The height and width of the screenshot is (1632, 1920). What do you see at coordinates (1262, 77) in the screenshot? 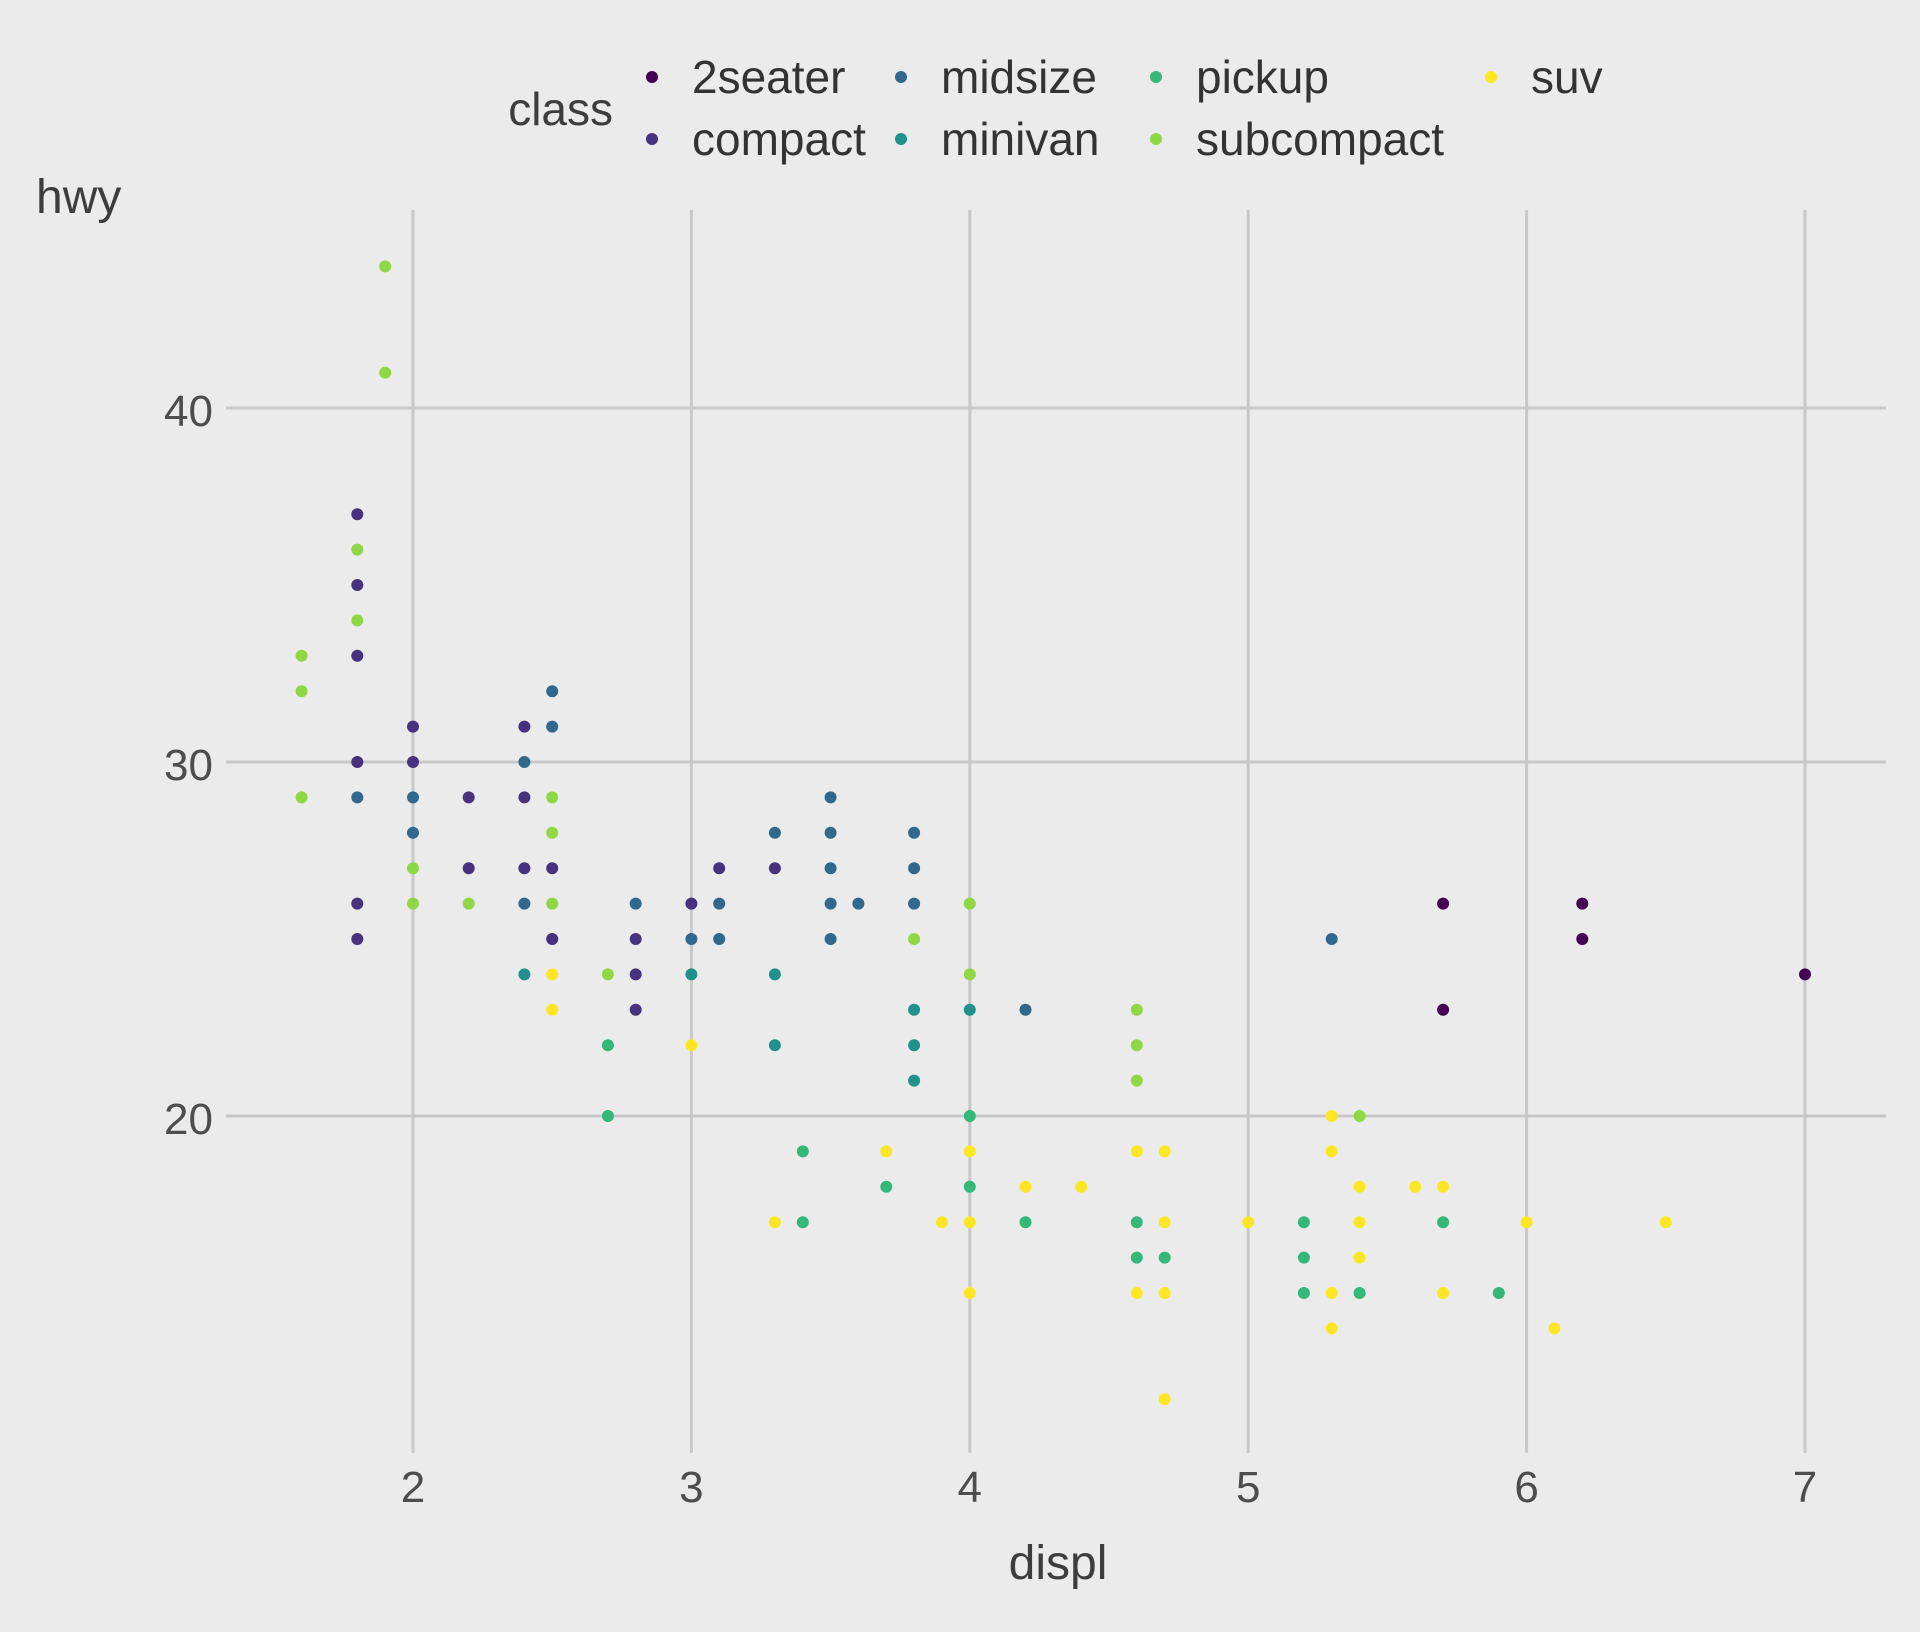
I see `legend-label: pickup` at bounding box center [1262, 77].